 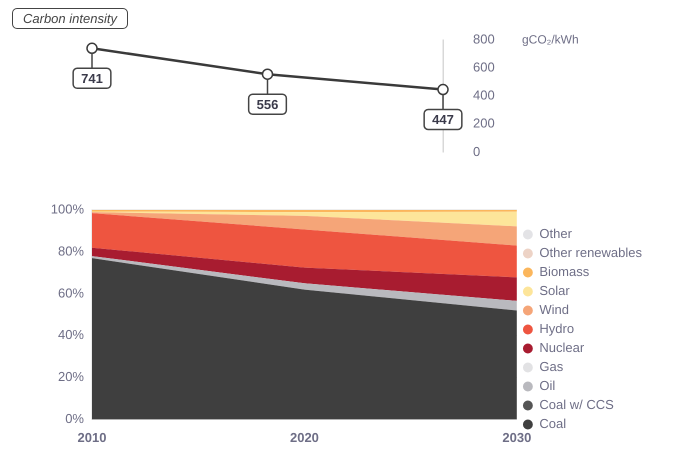 I want to click on y-tick-label: 200, so click(x=484, y=123).